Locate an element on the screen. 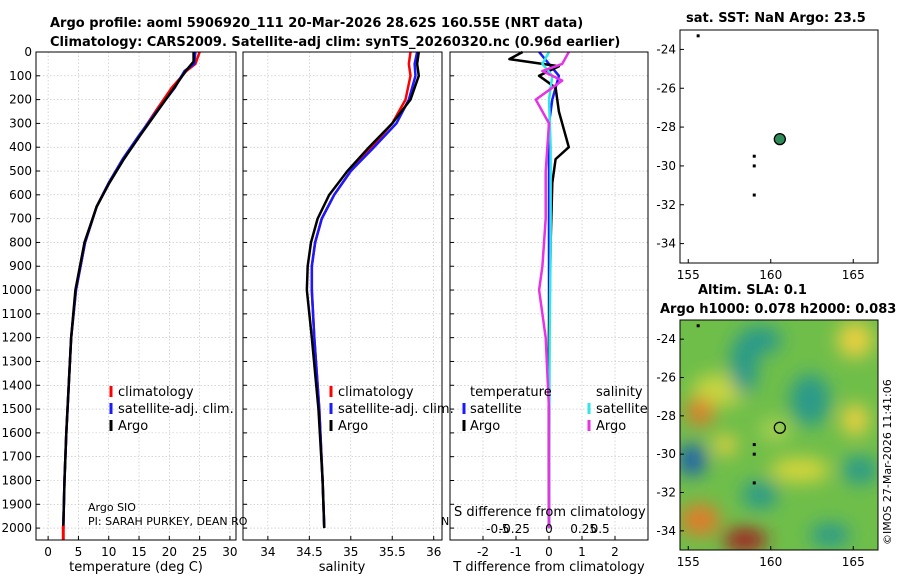 Image resolution: width=900 pixels, height=580 pixels. sla-heatmap-field is located at coordinates (779, 435).